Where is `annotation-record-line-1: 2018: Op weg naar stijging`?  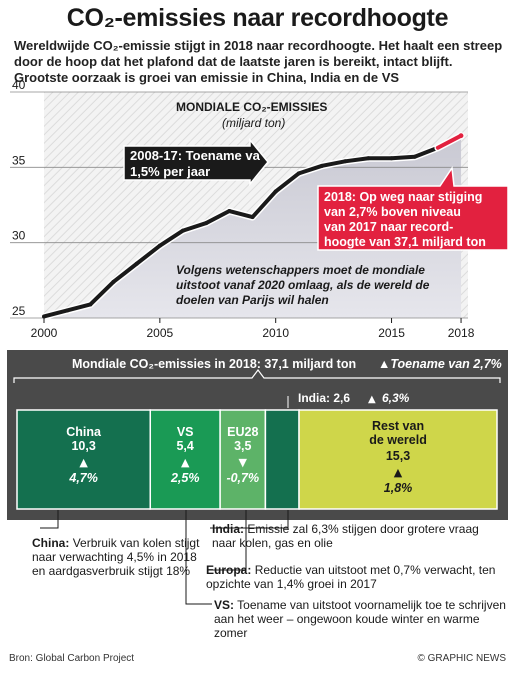
annotation-record-line-1: 2018: Op weg naar stijging is located at coordinates (403, 197).